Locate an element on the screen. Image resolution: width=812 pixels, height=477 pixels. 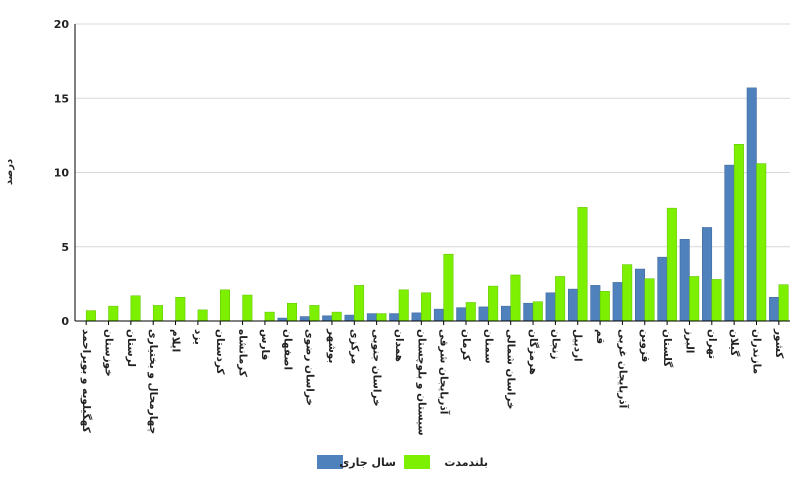
x-tick-label: تهران is located at coordinates (712, 344).